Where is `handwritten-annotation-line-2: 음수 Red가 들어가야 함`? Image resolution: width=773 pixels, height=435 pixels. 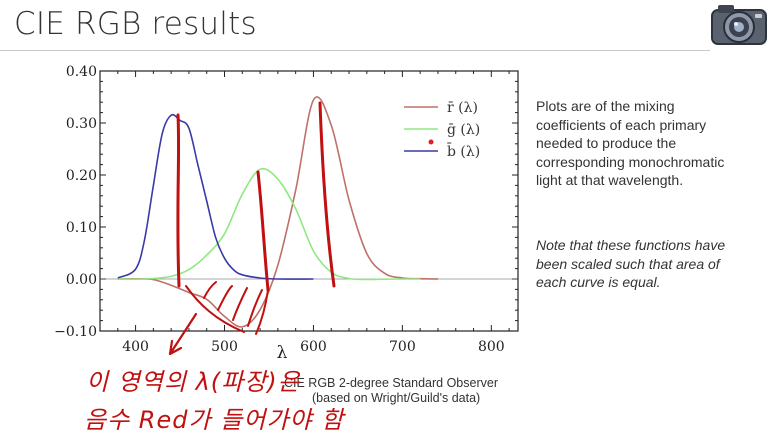 handwritten-annotation-line-2: 음수 Red가 들어가야 함 is located at coordinates (214, 420).